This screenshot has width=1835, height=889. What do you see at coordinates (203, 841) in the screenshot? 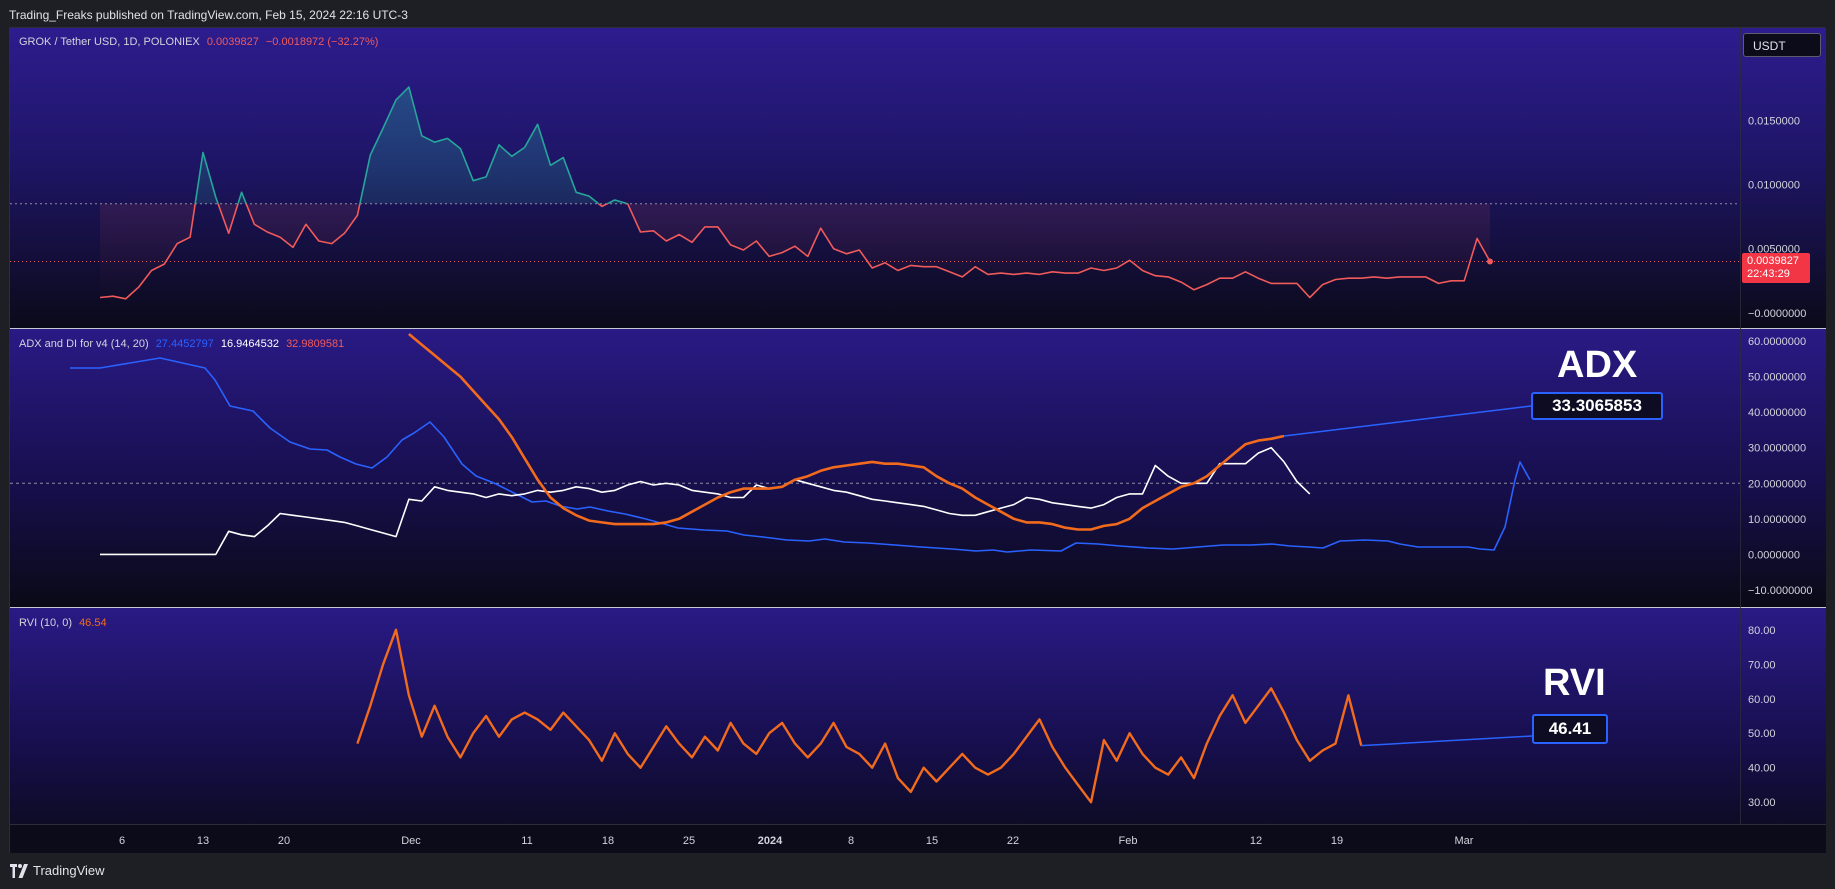
I see `x-tick-label: 13` at bounding box center [203, 841].